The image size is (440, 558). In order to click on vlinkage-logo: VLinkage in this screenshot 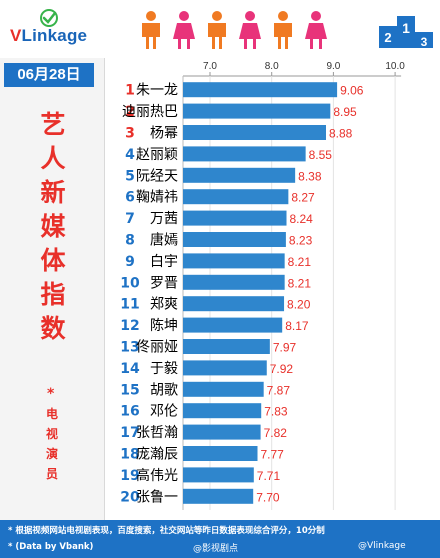, I will do `click(60, 28)`.